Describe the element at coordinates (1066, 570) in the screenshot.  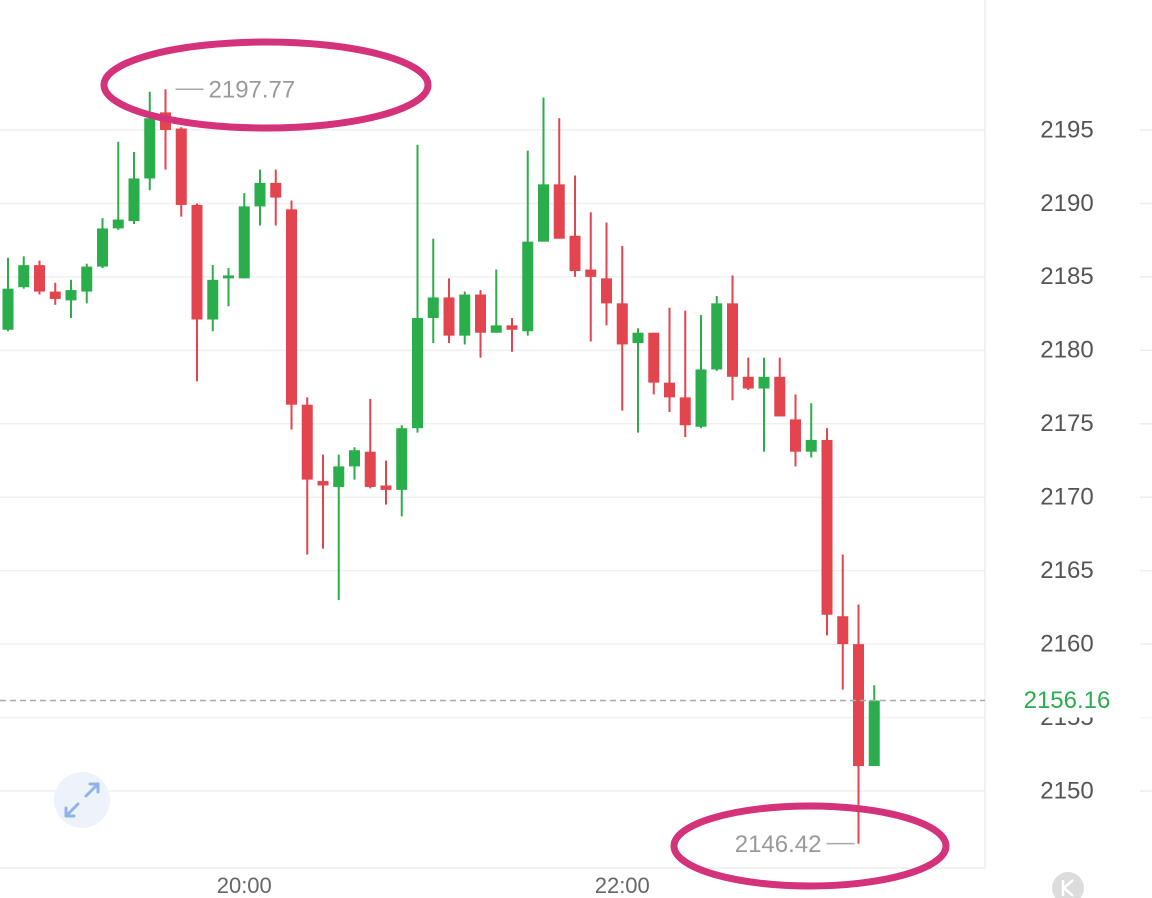
I see `y-tick-label: 2165` at that location.